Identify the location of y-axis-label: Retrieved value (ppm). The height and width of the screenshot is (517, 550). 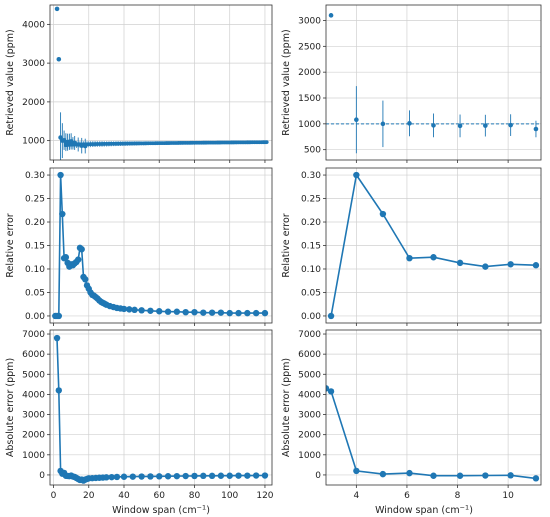
(286, 82).